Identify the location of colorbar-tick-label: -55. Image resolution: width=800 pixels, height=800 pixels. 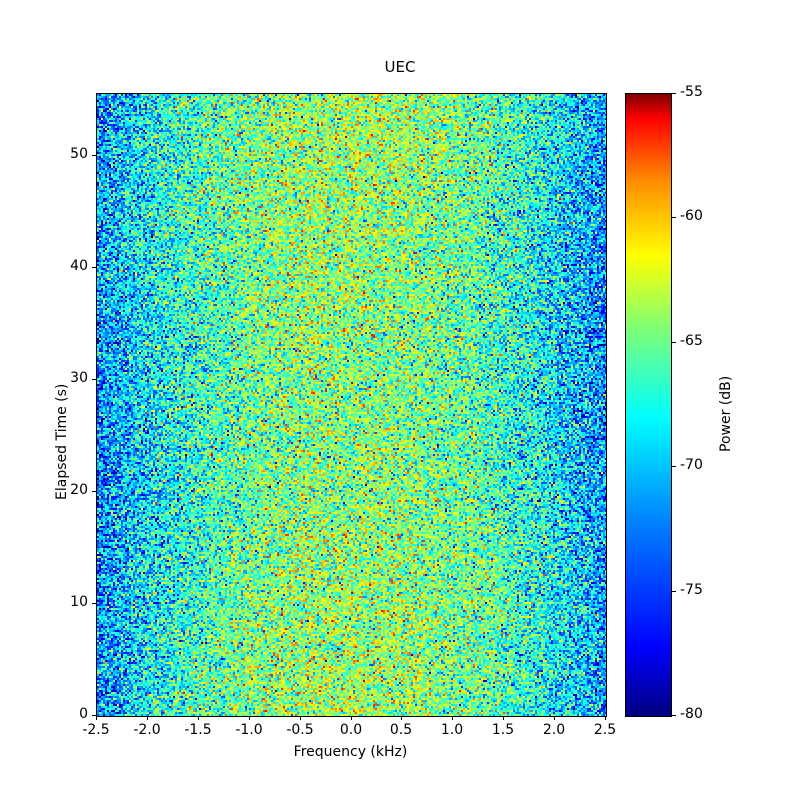
(691, 92).